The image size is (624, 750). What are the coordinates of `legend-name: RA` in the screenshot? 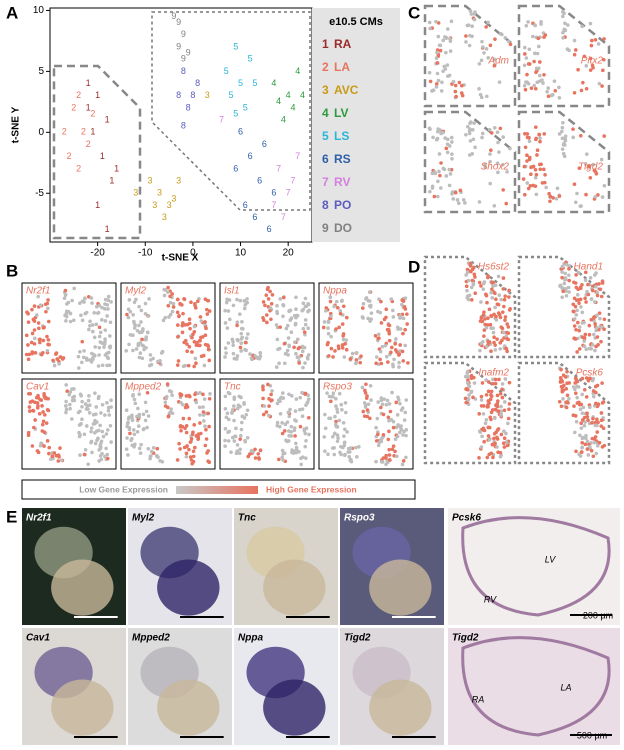 It's located at (343, 44).